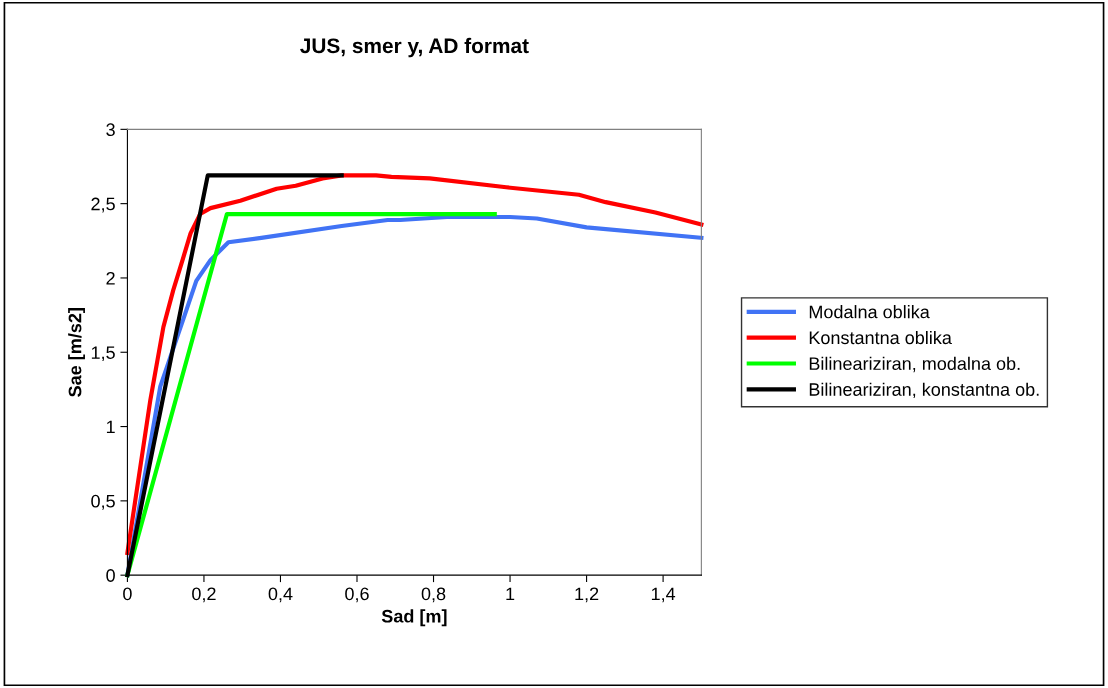 The width and height of the screenshot is (1108, 688). What do you see at coordinates (76, 352) in the screenshot?
I see `y-axis-title: Sae [m/s2]` at bounding box center [76, 352].